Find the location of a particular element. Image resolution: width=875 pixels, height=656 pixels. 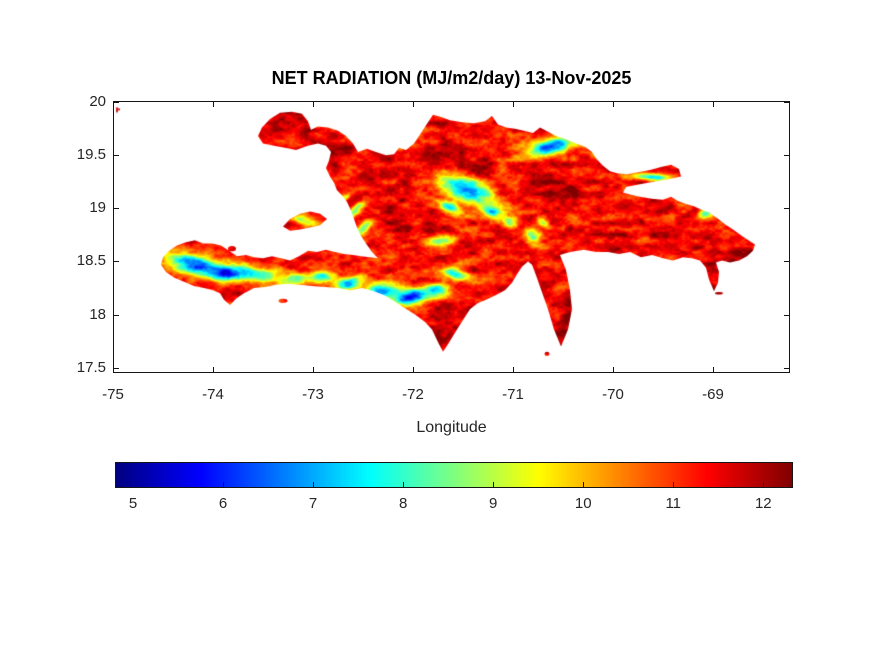

y-tick-label: 19.5 is located at coordinates (91, 155).